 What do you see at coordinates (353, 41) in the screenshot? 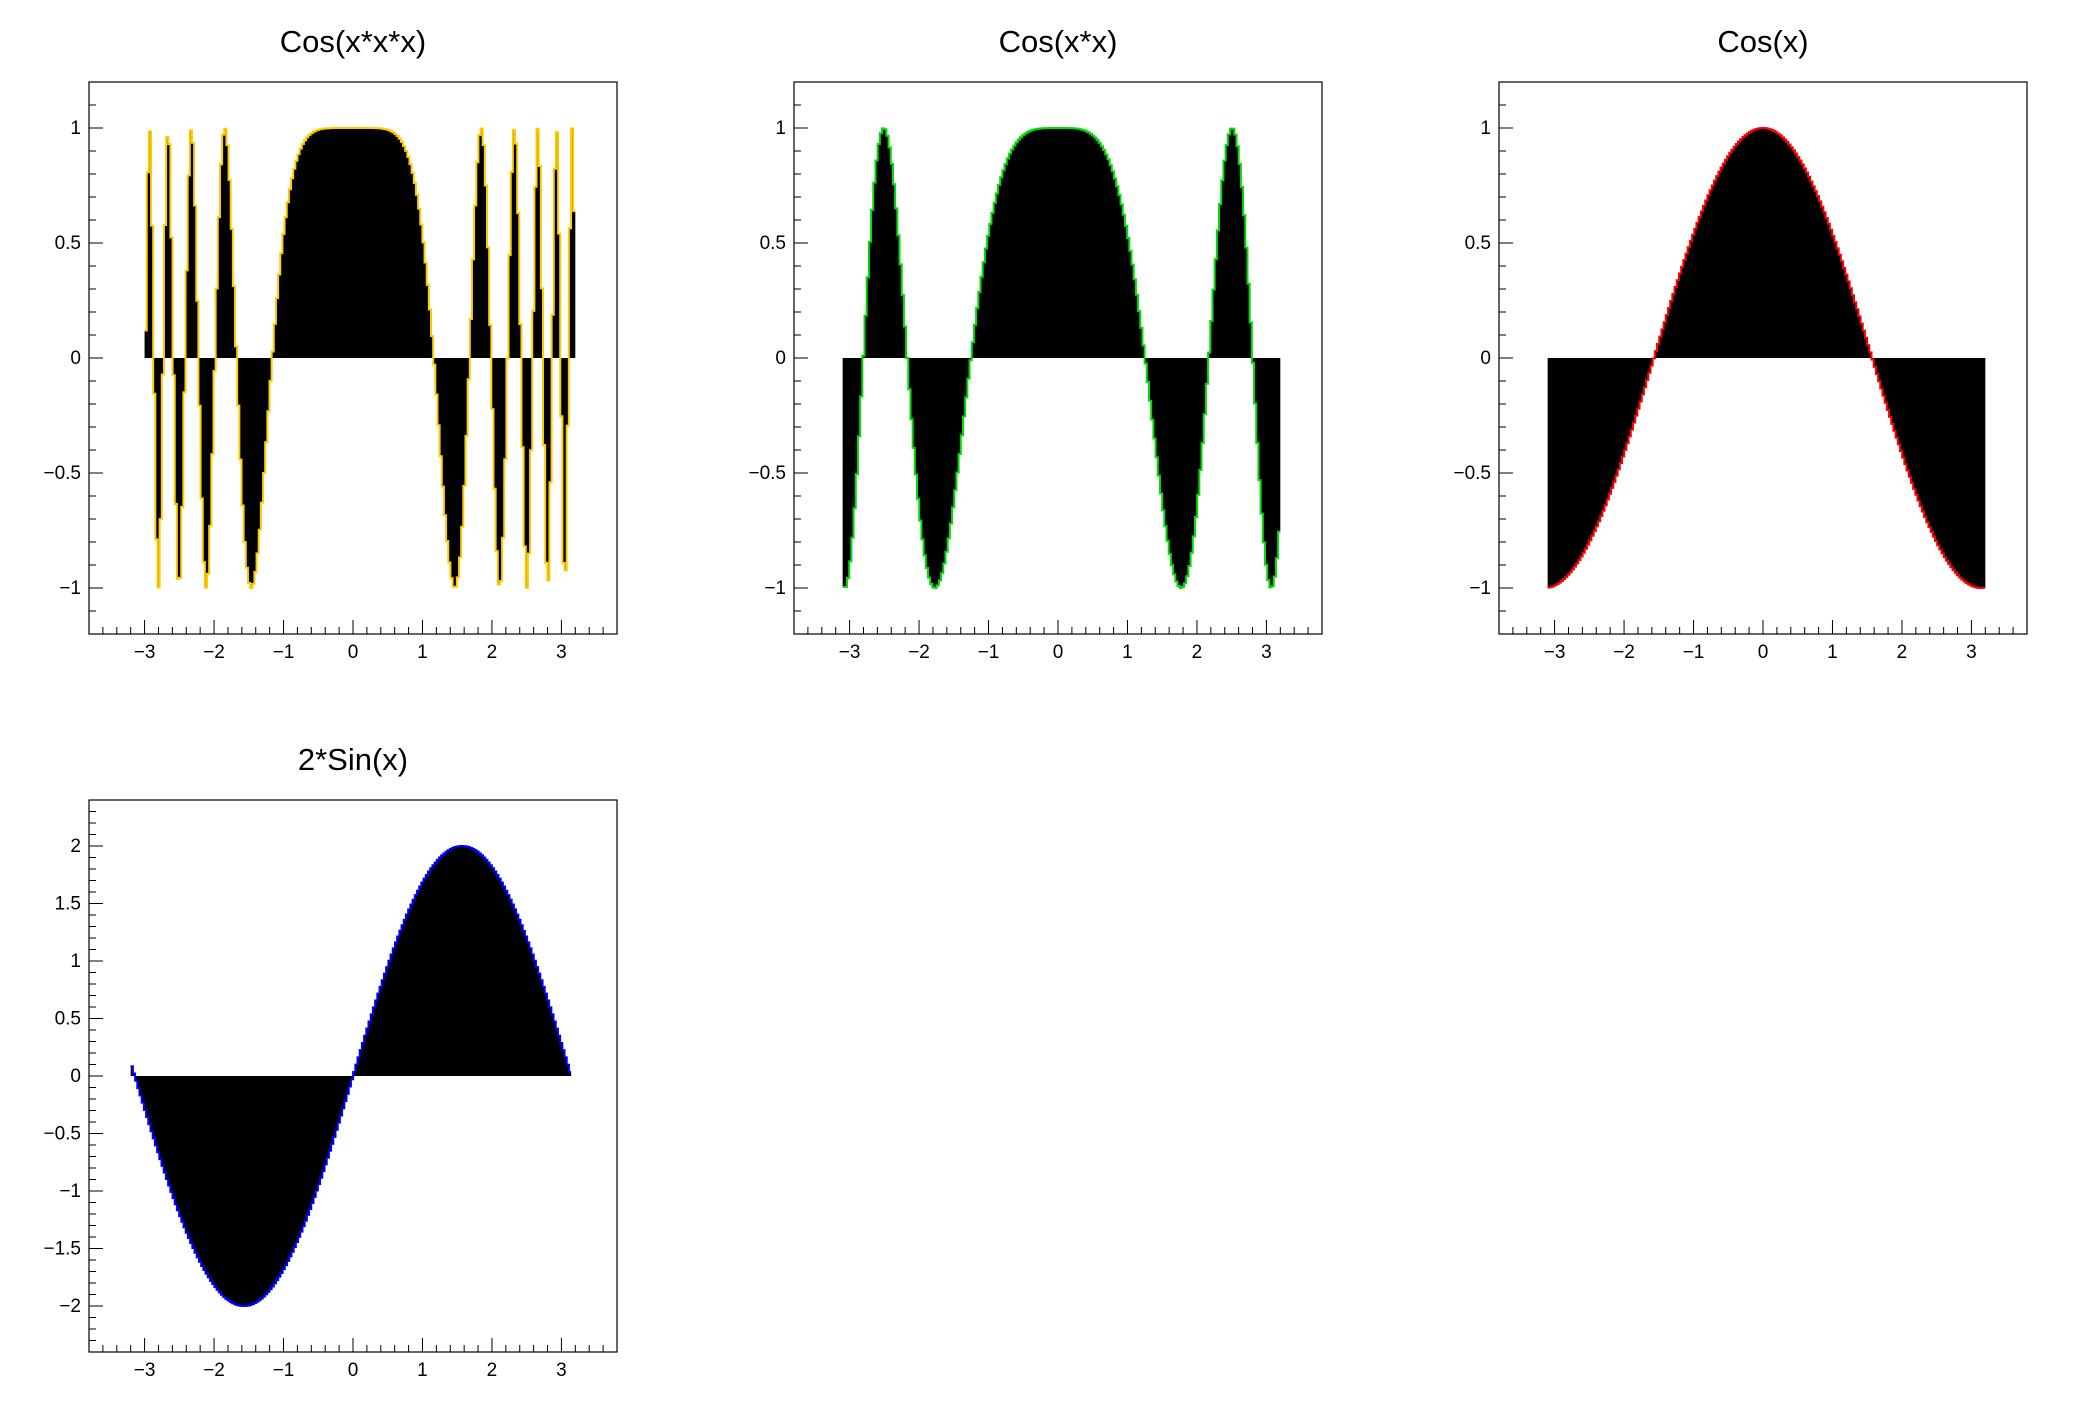
I see `pad-title: Cos(x*x*x)` at bounding box center [353, 41].